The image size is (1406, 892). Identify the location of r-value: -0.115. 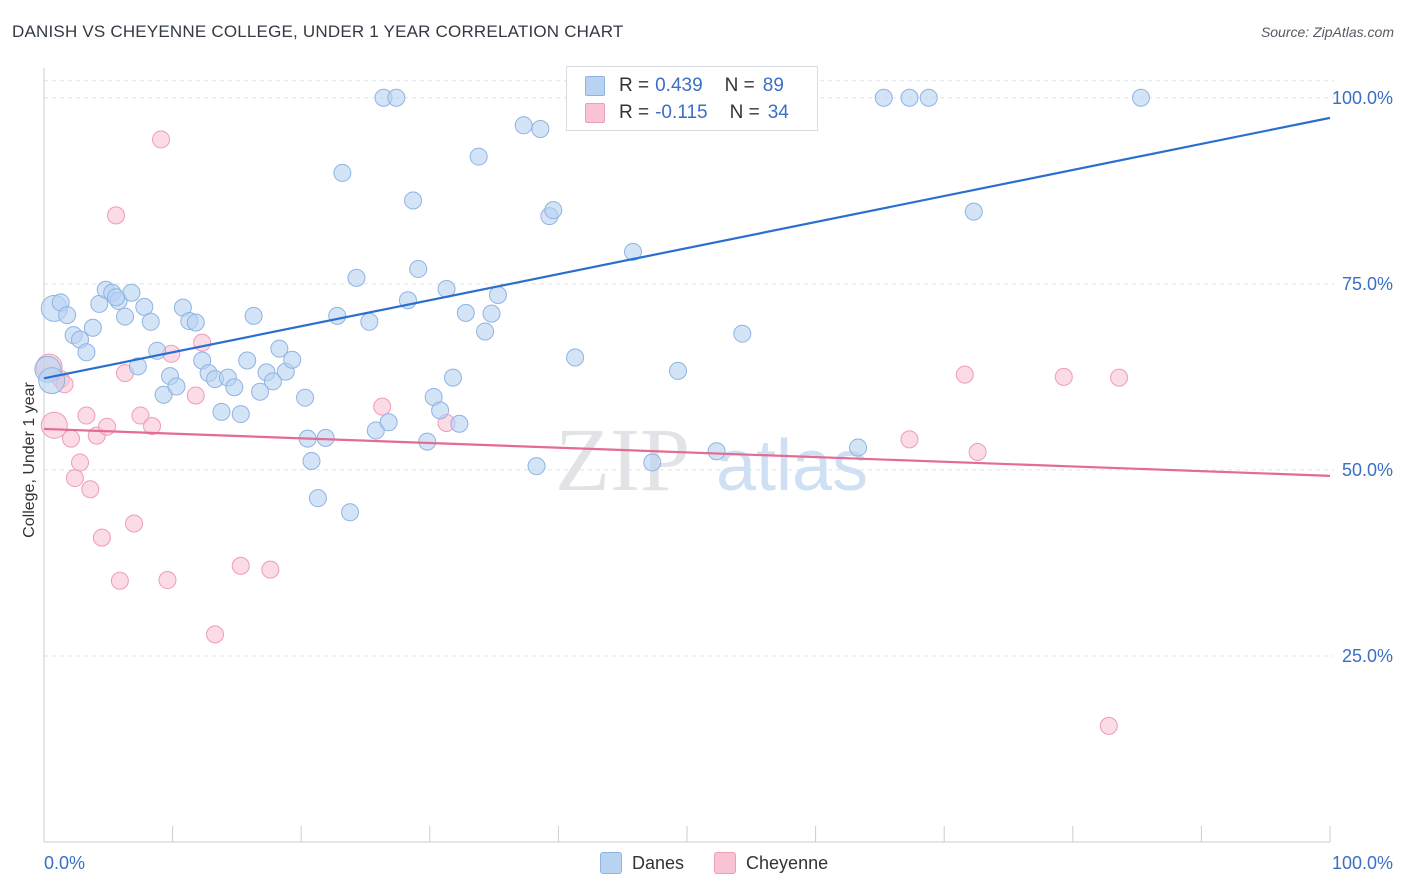
(681, 112).